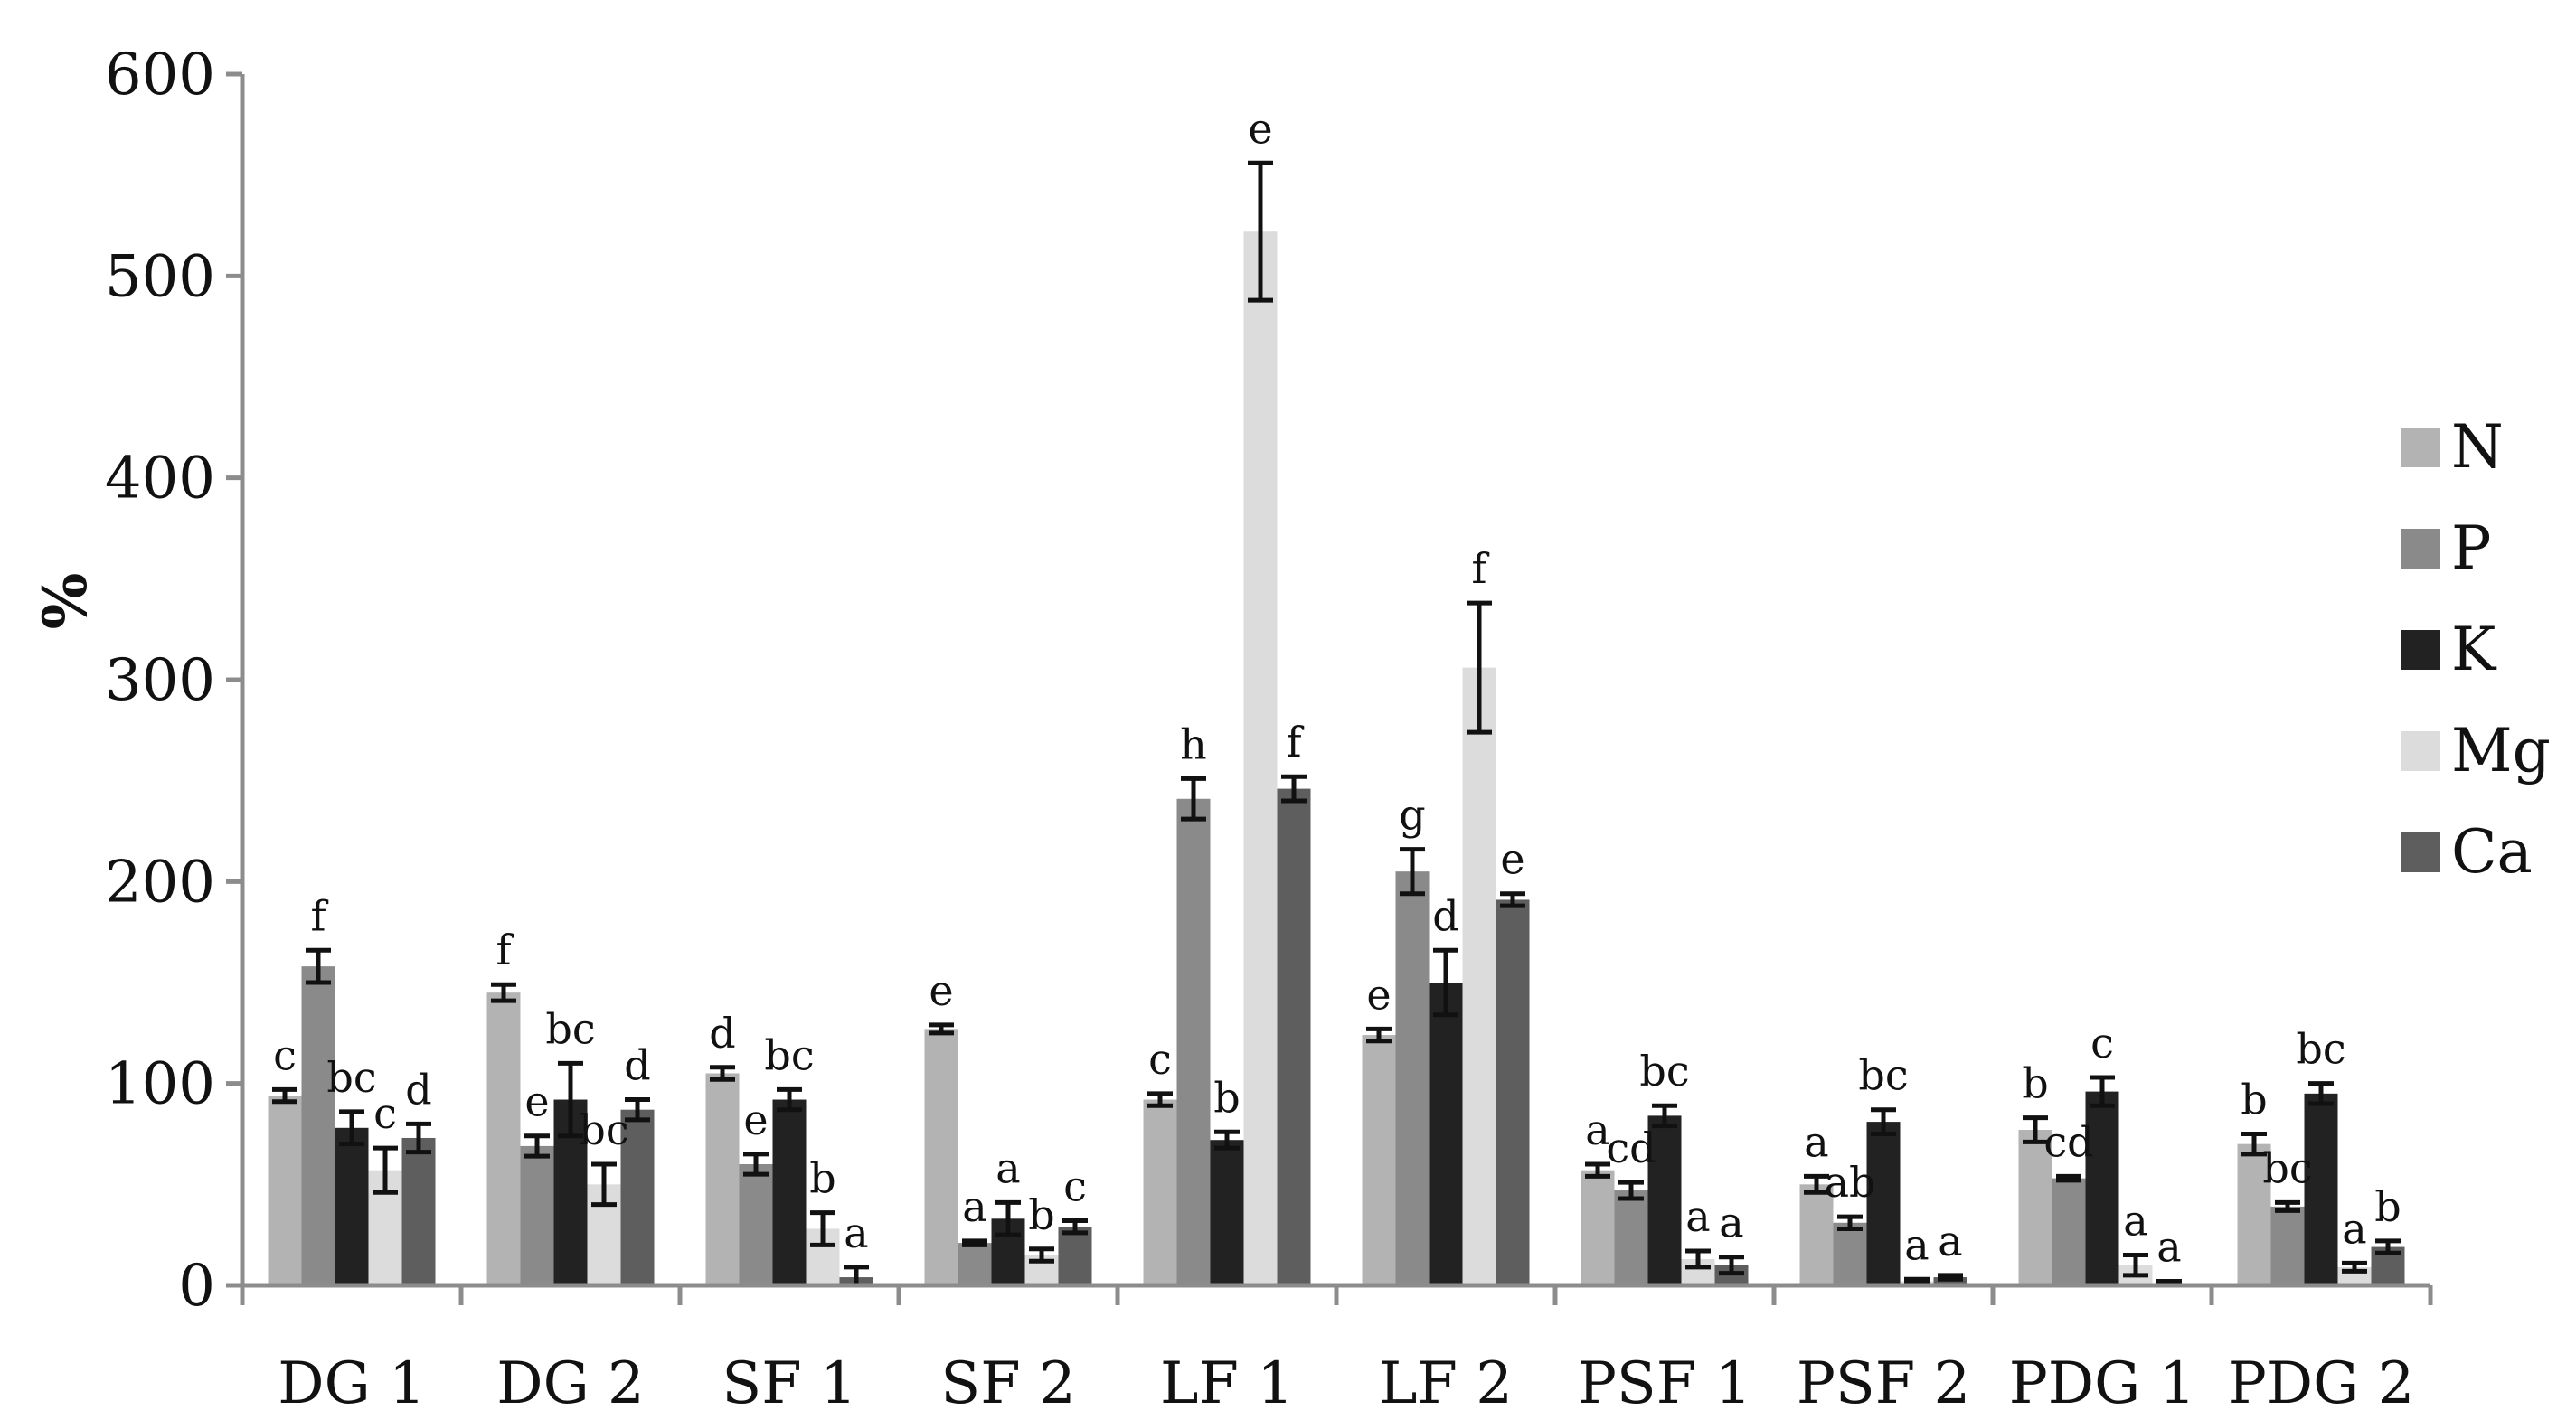 Image resolution: width=2576 pixels, height=1420 pixels. I want to click on x-category-label: DG 1, so click(352, 1383).